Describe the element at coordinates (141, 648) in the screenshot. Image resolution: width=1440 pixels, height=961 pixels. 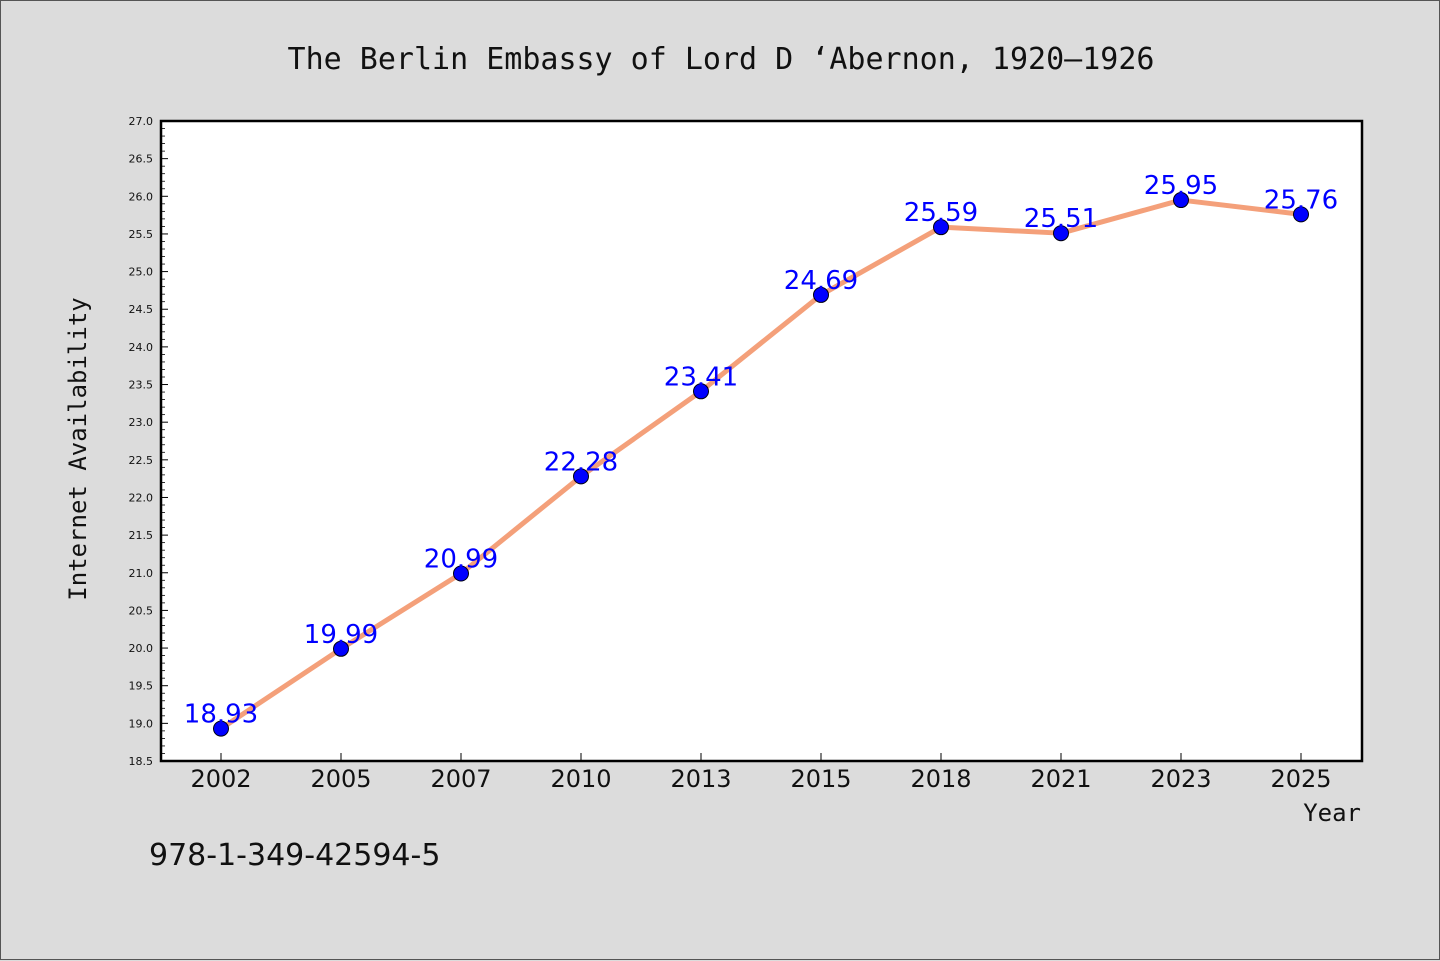
I see `y-tick-label: 20.0` at that location.